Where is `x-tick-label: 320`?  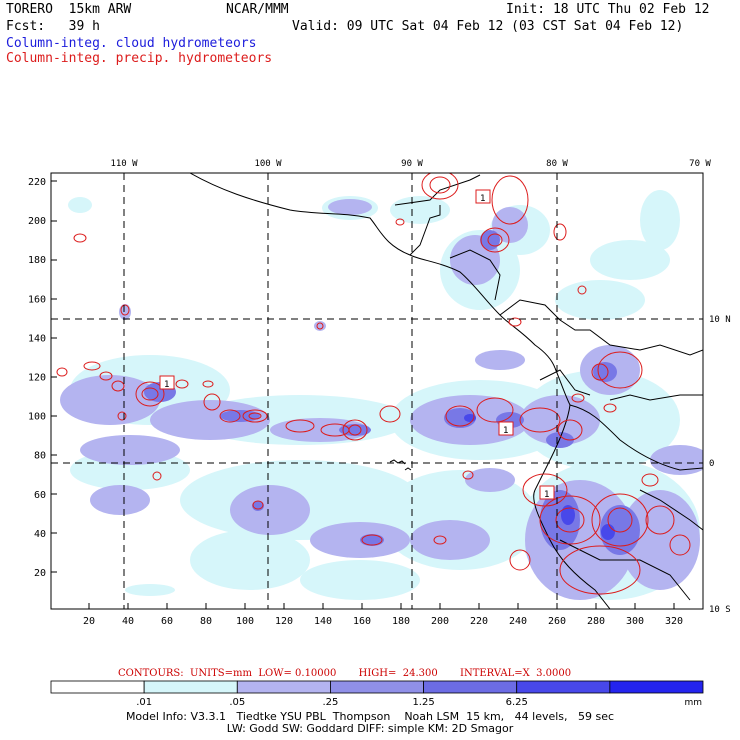 x-tick-label: 320 is located at coordinates (674, 621).